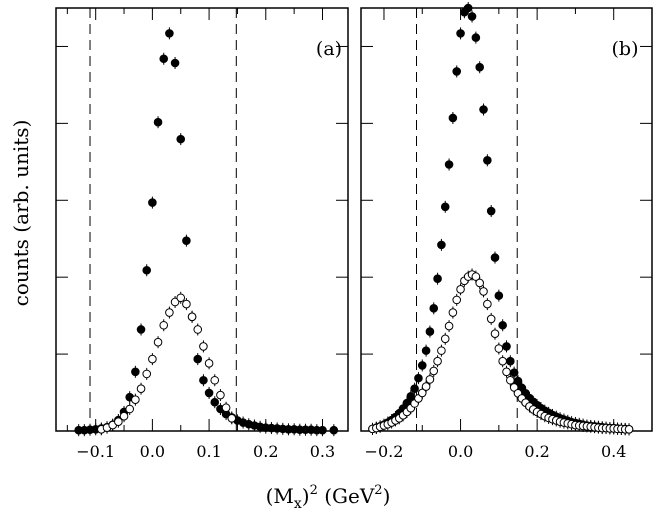 This screenshot has height=517, width=656. I want to click on panel-label: (b), so click(625, 49).